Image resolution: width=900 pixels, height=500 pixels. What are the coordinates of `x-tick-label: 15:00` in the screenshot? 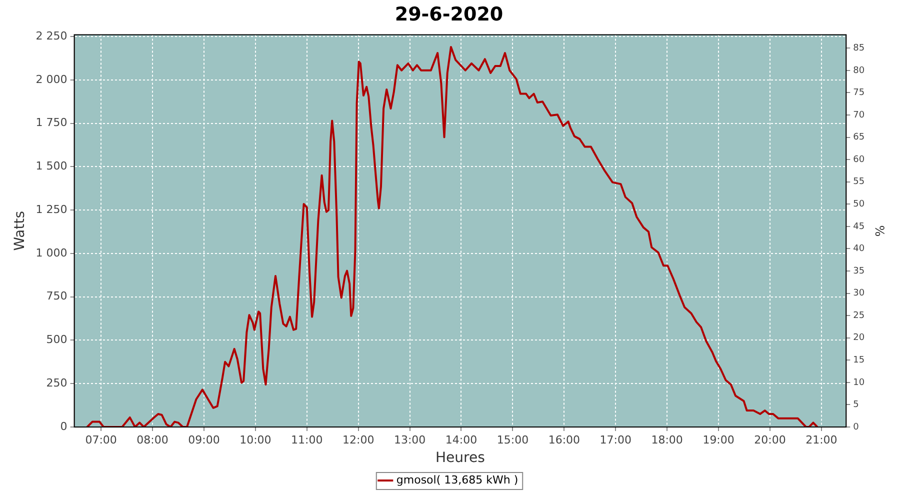 It's located at (512, 439).